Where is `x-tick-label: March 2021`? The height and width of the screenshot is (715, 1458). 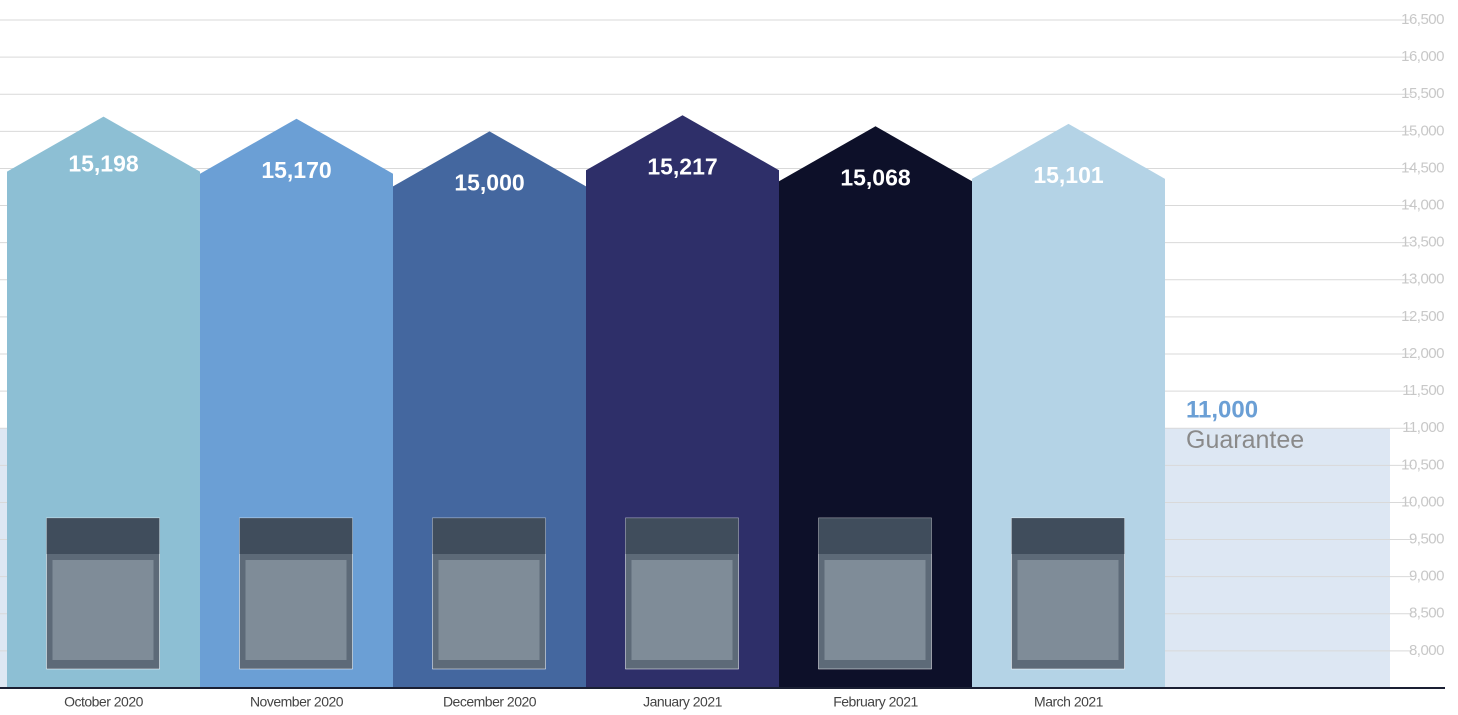 x-tick-label: March 2021 is located at coordinates (1069, 702).